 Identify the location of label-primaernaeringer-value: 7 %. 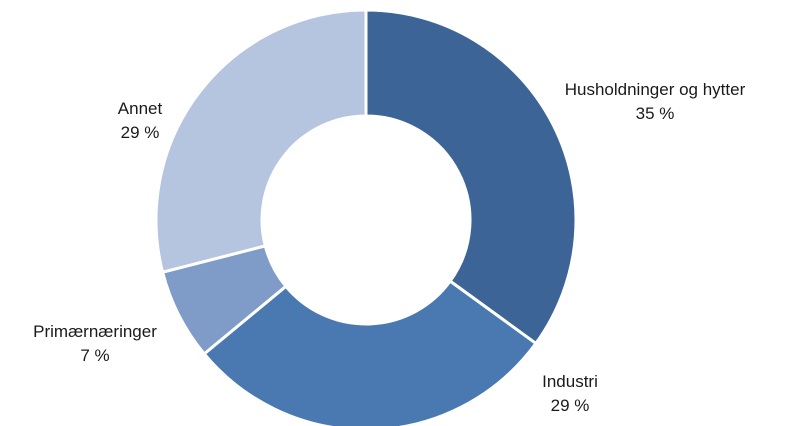
(95, 355).